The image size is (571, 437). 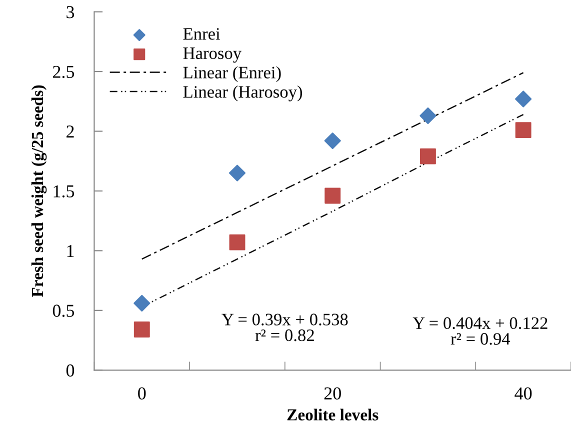 I want to click on y-tick-label: 0.5, so click(x=63, y=310).